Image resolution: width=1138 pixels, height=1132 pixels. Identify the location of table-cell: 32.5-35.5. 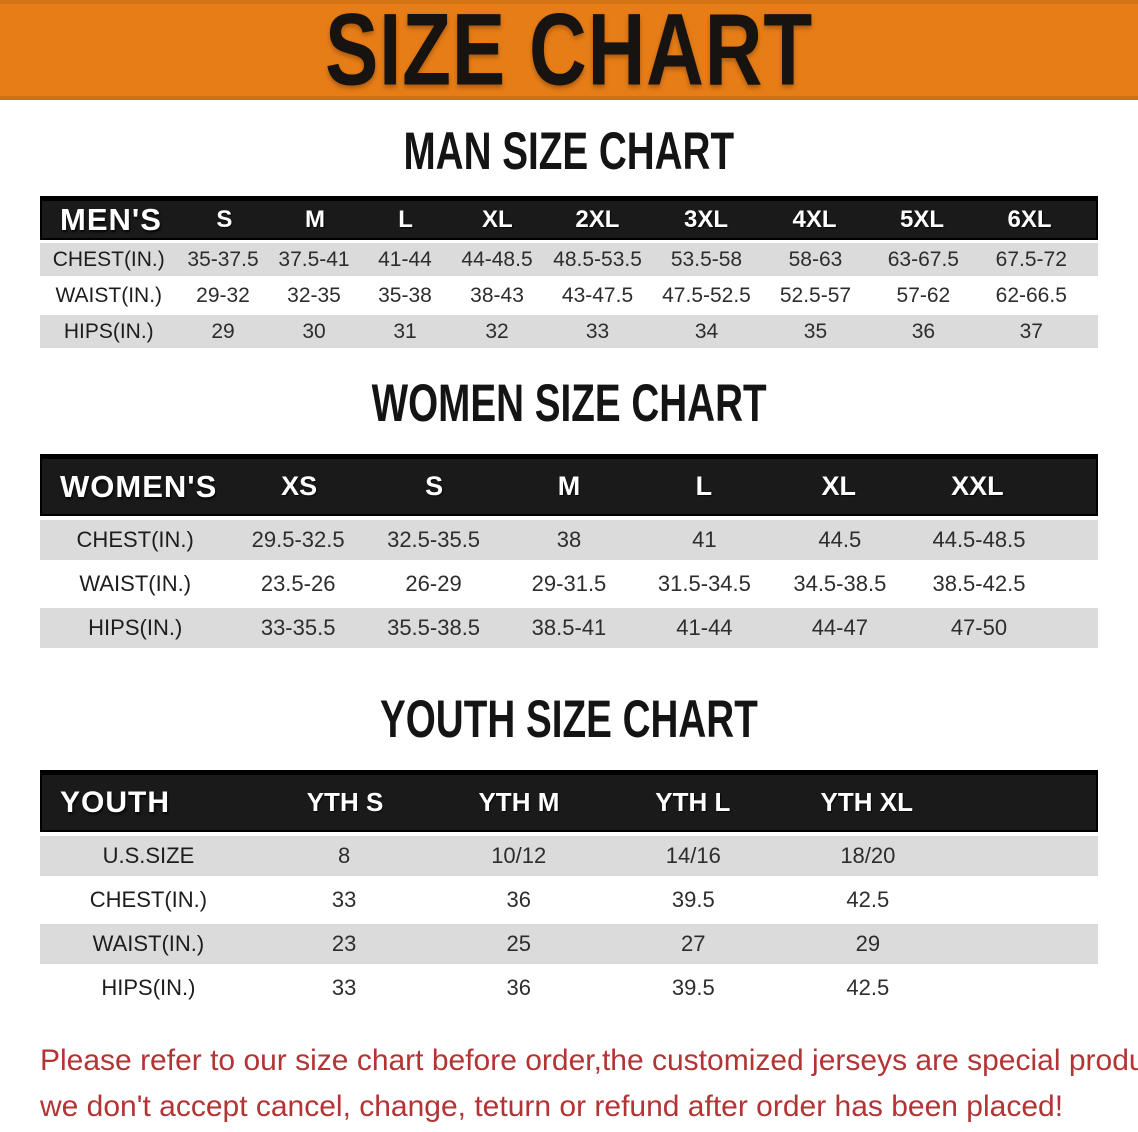
(434, 539).